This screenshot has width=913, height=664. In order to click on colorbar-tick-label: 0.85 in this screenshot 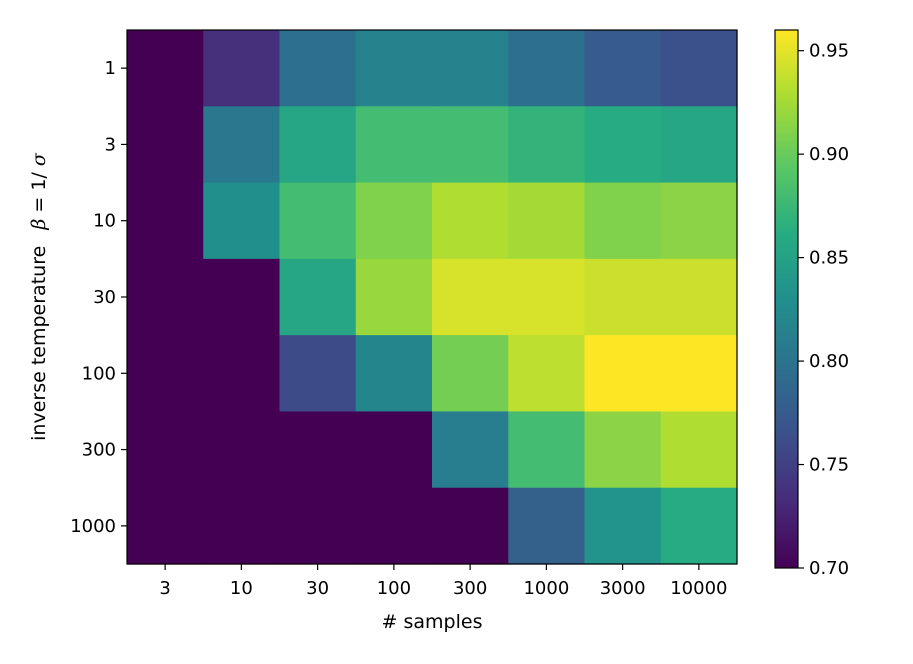, I will do `click(829, 258)`.